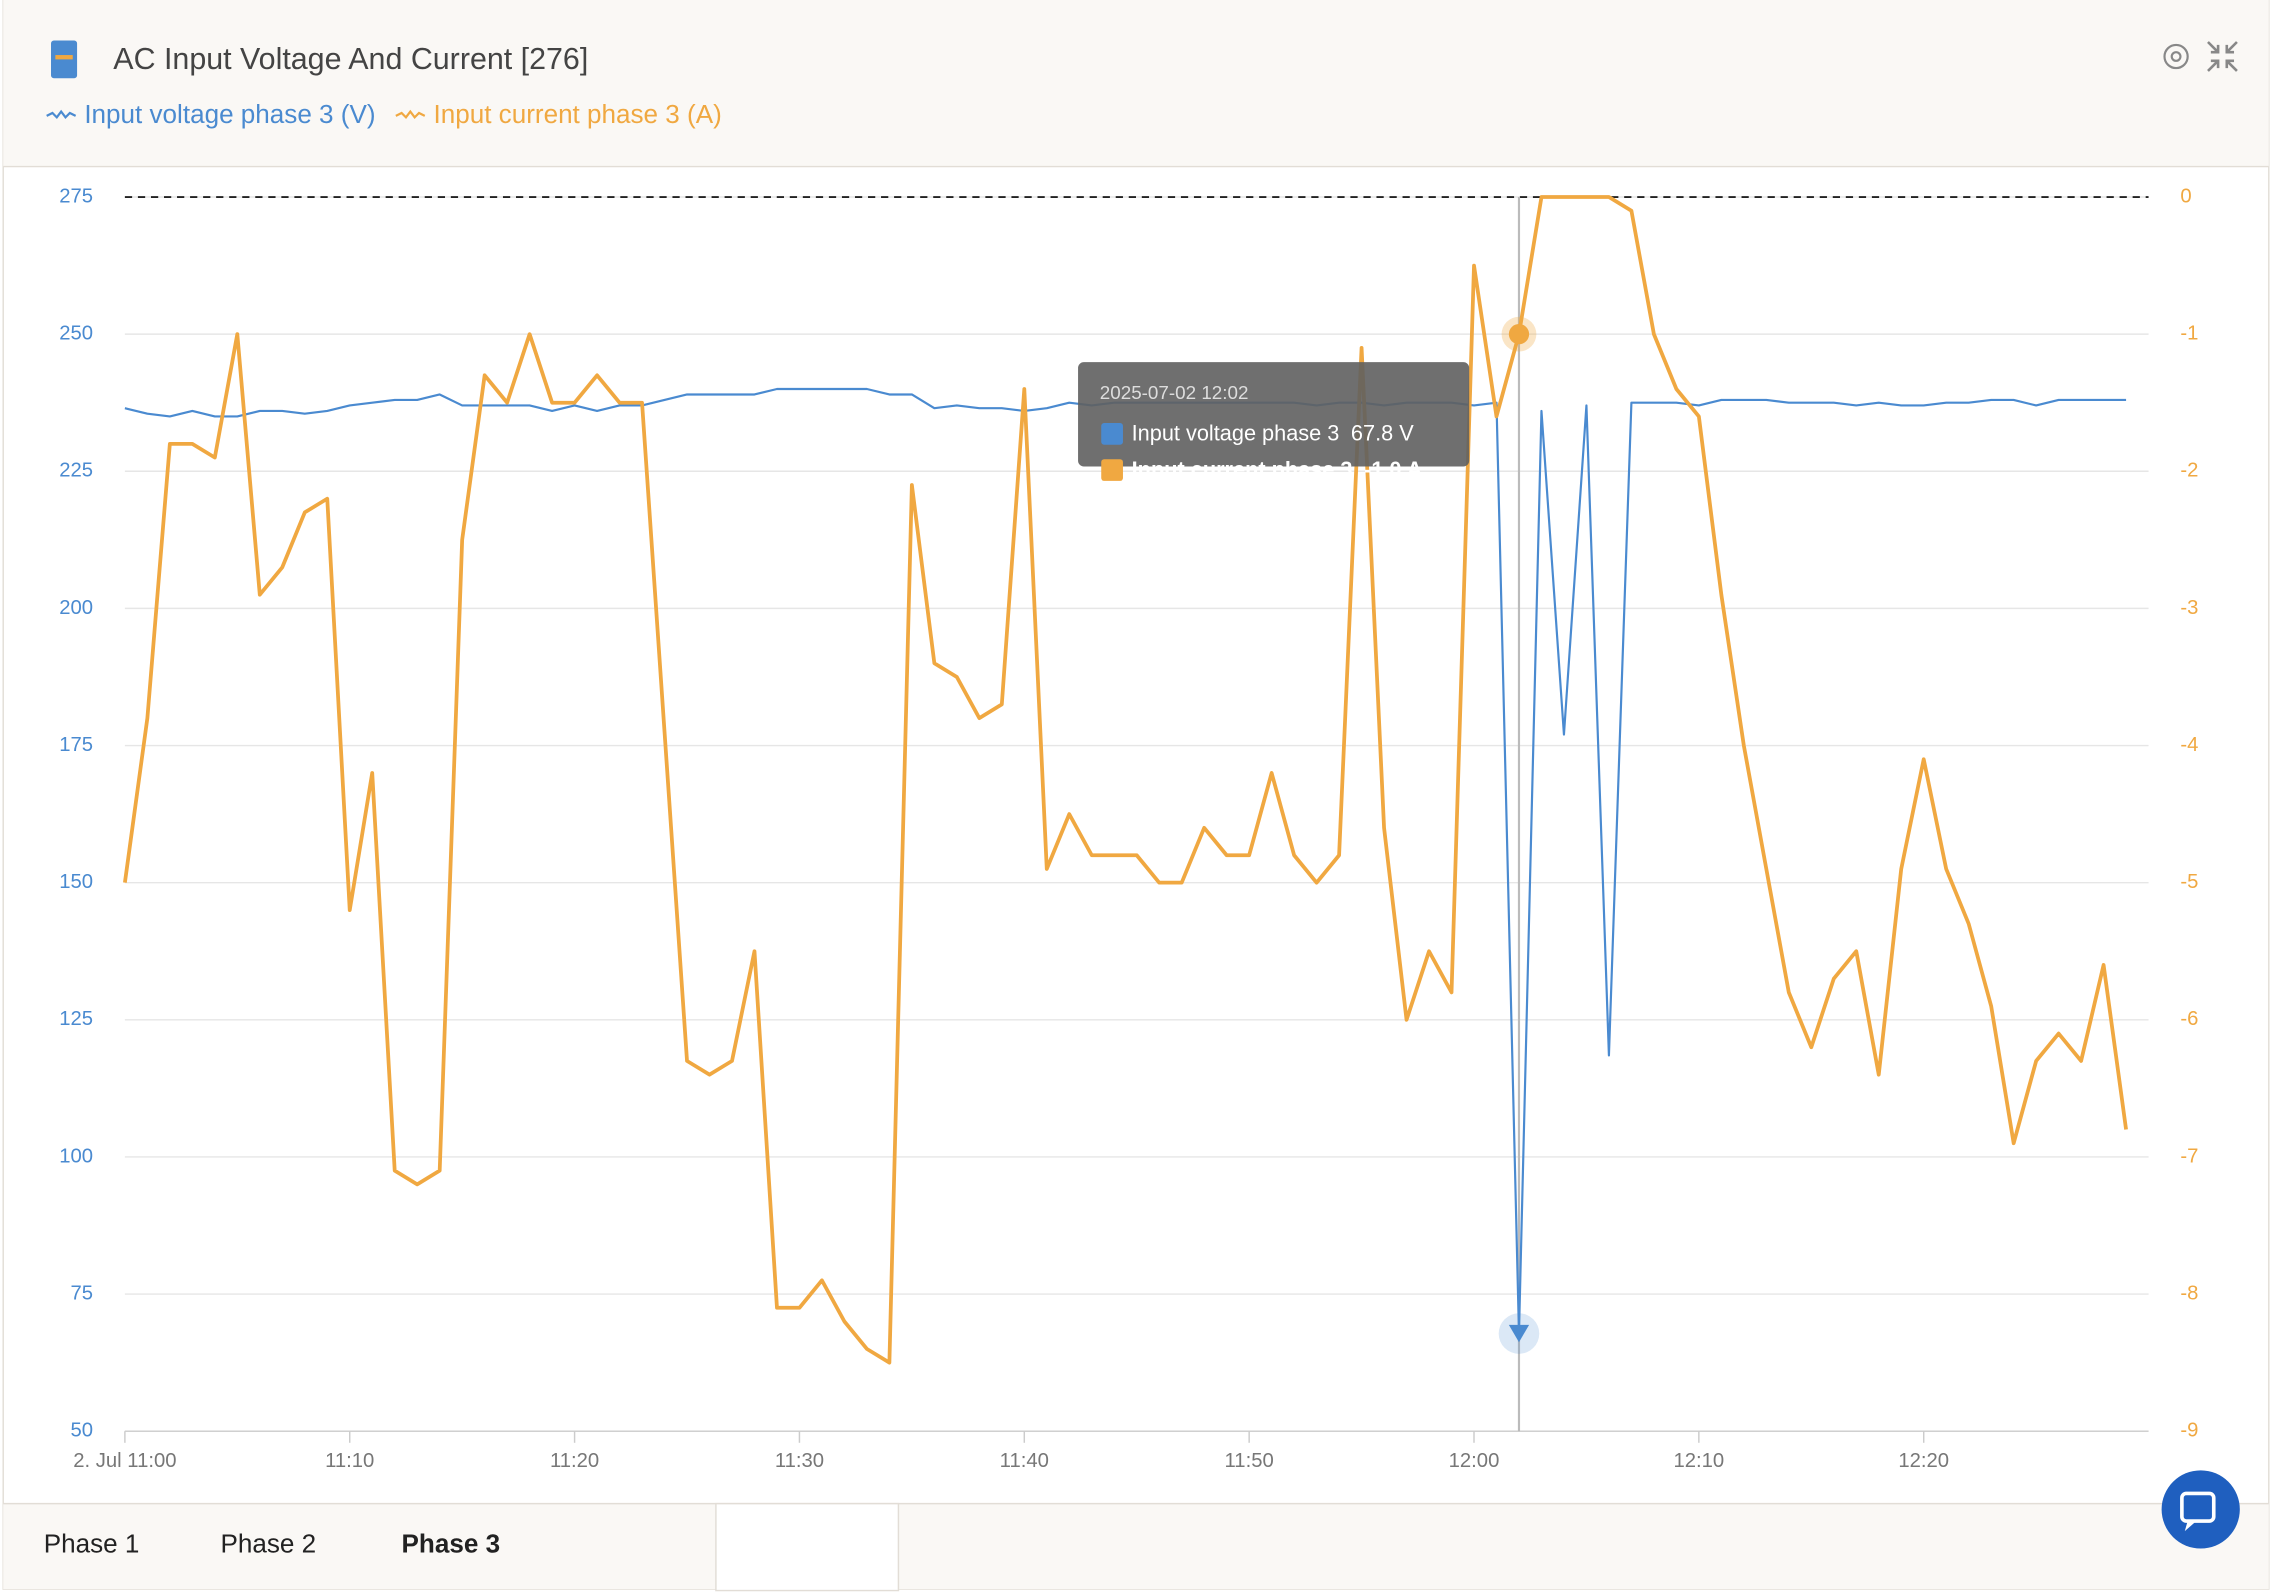  I want to click on tab-bar, so click(1136, 1546).